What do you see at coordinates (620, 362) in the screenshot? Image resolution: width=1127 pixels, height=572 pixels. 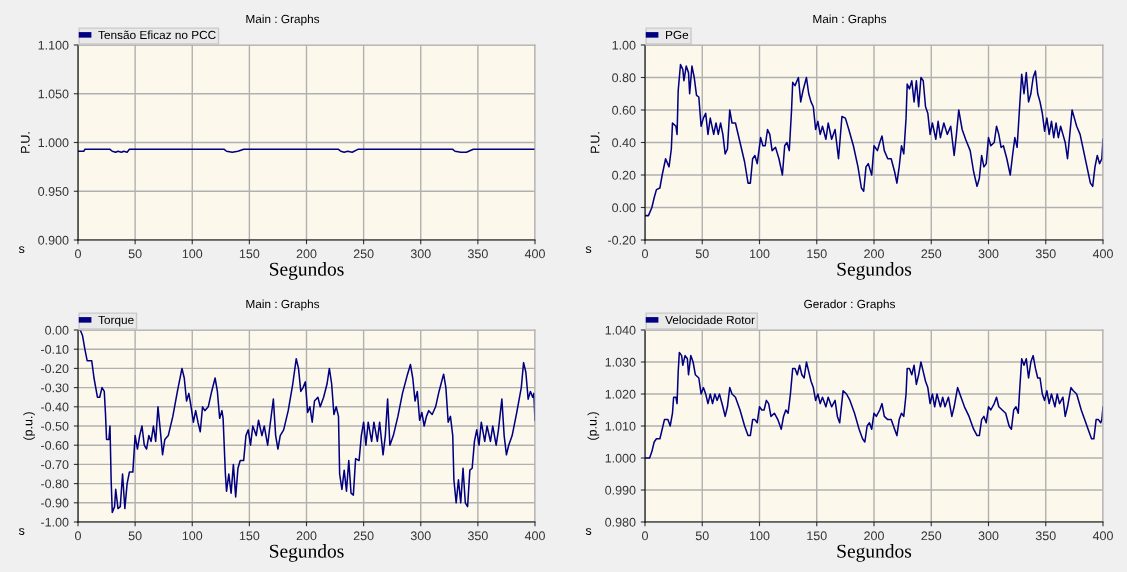 I see `y-tick-label: 1.030` at bounding box center [620, 362].